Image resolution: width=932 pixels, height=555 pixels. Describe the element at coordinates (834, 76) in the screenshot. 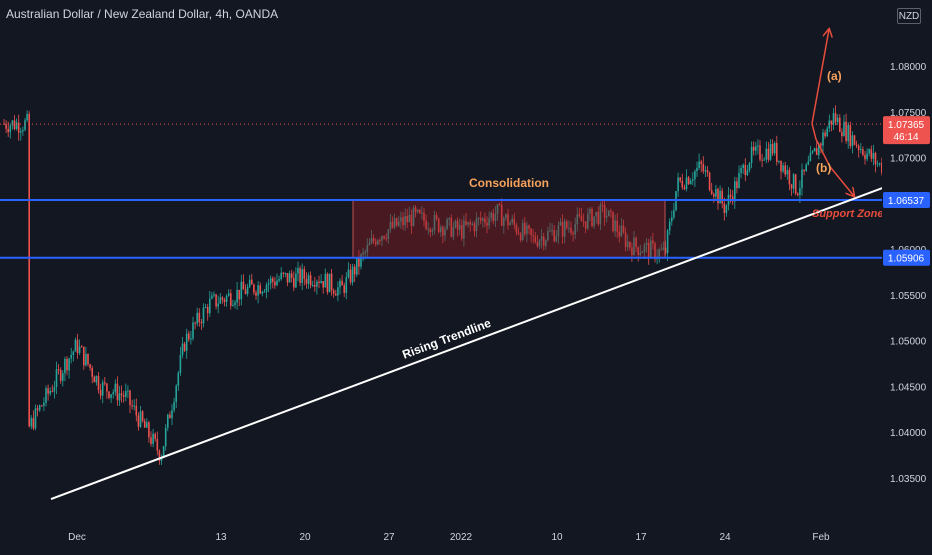

I see `scenario-a-label: (a)` at that location.